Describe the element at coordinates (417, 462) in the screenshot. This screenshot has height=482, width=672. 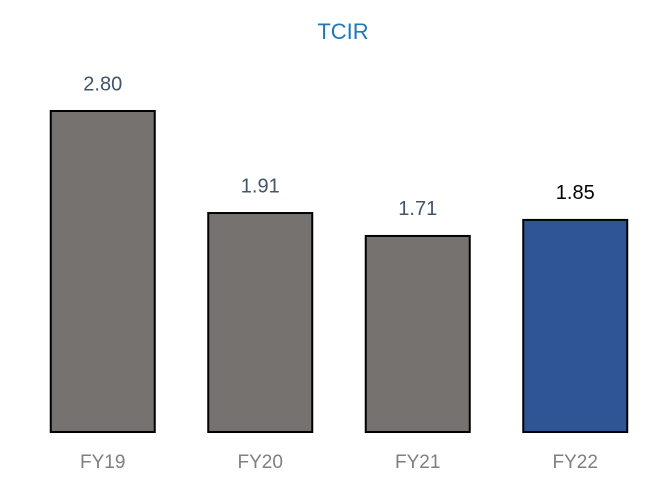
I see `x-tick-label: FY21` at that location.